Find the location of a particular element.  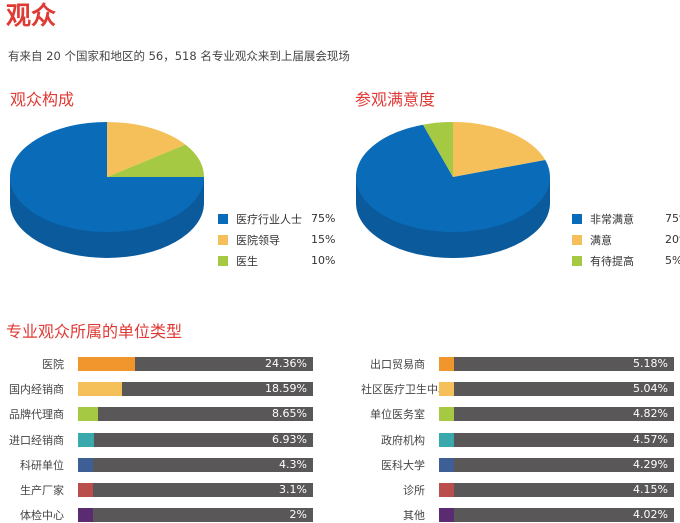

bar-label: 单位医务室 is located at coordinates (397, 415).